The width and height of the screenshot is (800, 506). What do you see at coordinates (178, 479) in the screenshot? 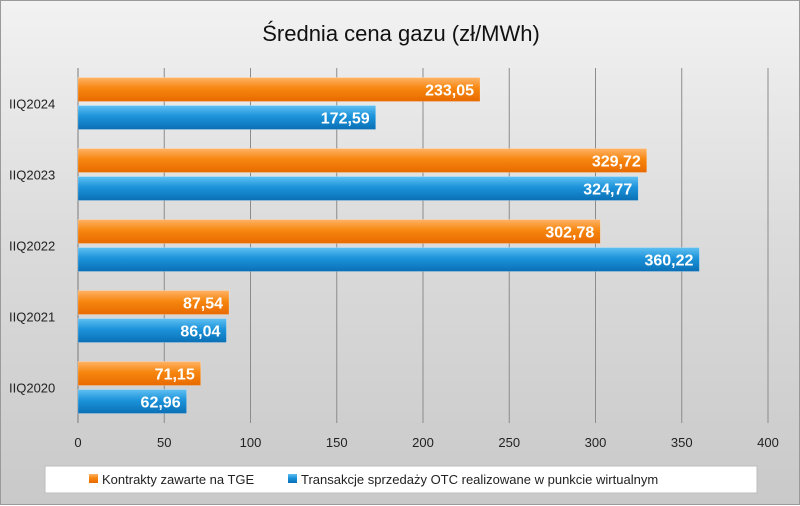
I see `legend-label-tge: Kontrakty zawarte na TGE` at bounding box center [178, 479].